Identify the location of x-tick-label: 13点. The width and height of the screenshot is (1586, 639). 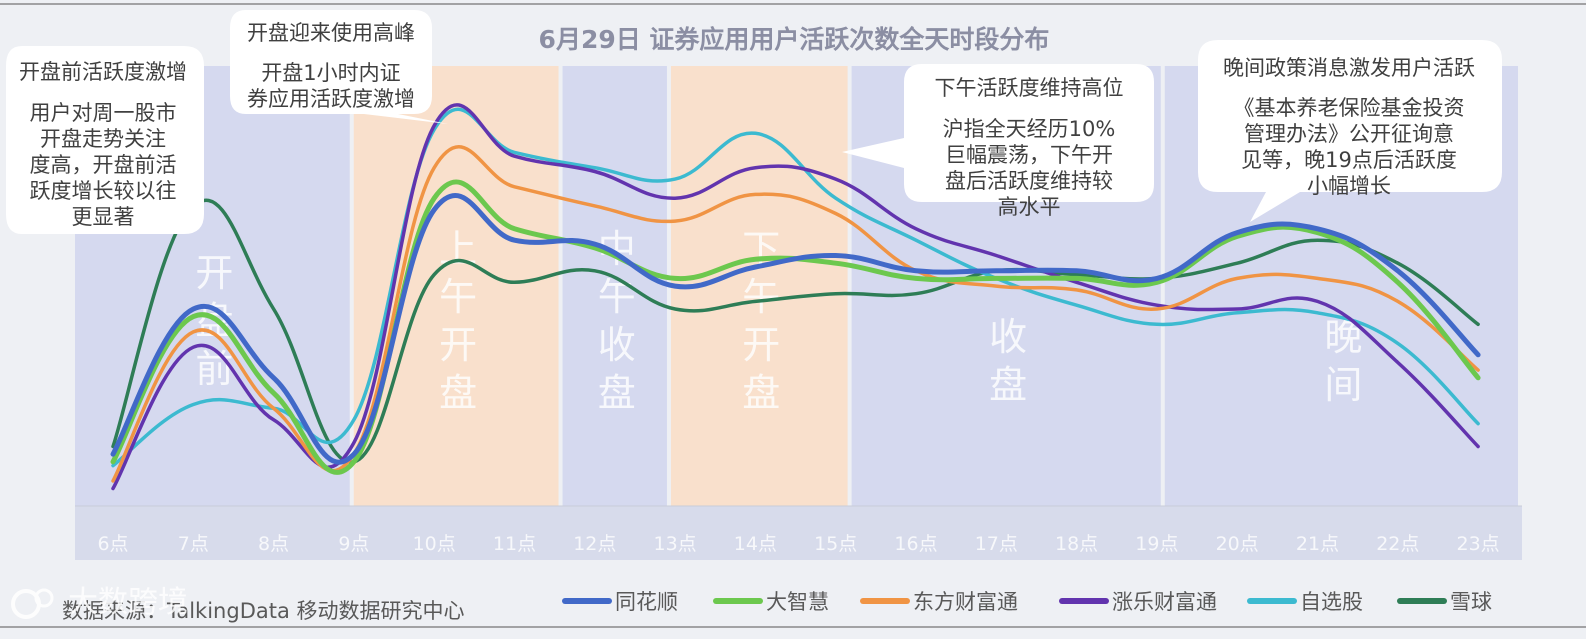
(675, 544).